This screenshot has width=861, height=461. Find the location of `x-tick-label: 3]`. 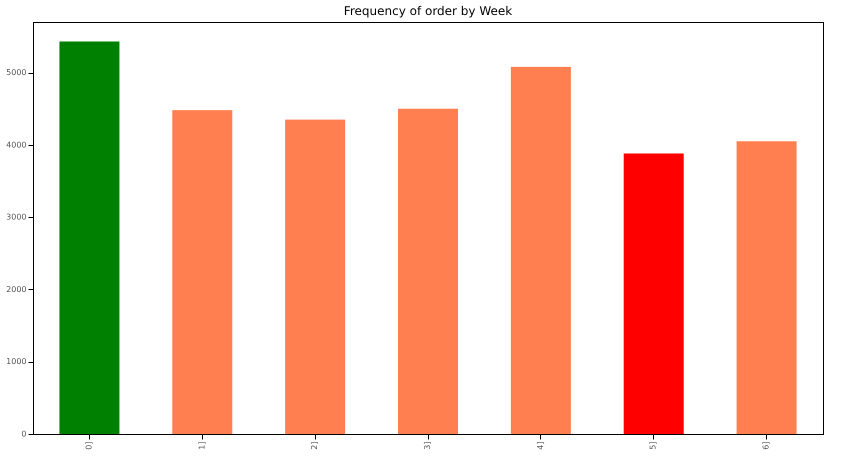

x-tick-label: 3] is located at coordinates (427, 446).